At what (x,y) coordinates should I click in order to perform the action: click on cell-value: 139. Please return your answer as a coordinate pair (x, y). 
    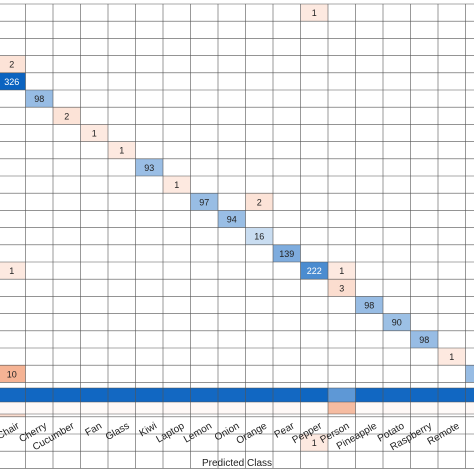
    Looking at the image, I should click on (286, 254).